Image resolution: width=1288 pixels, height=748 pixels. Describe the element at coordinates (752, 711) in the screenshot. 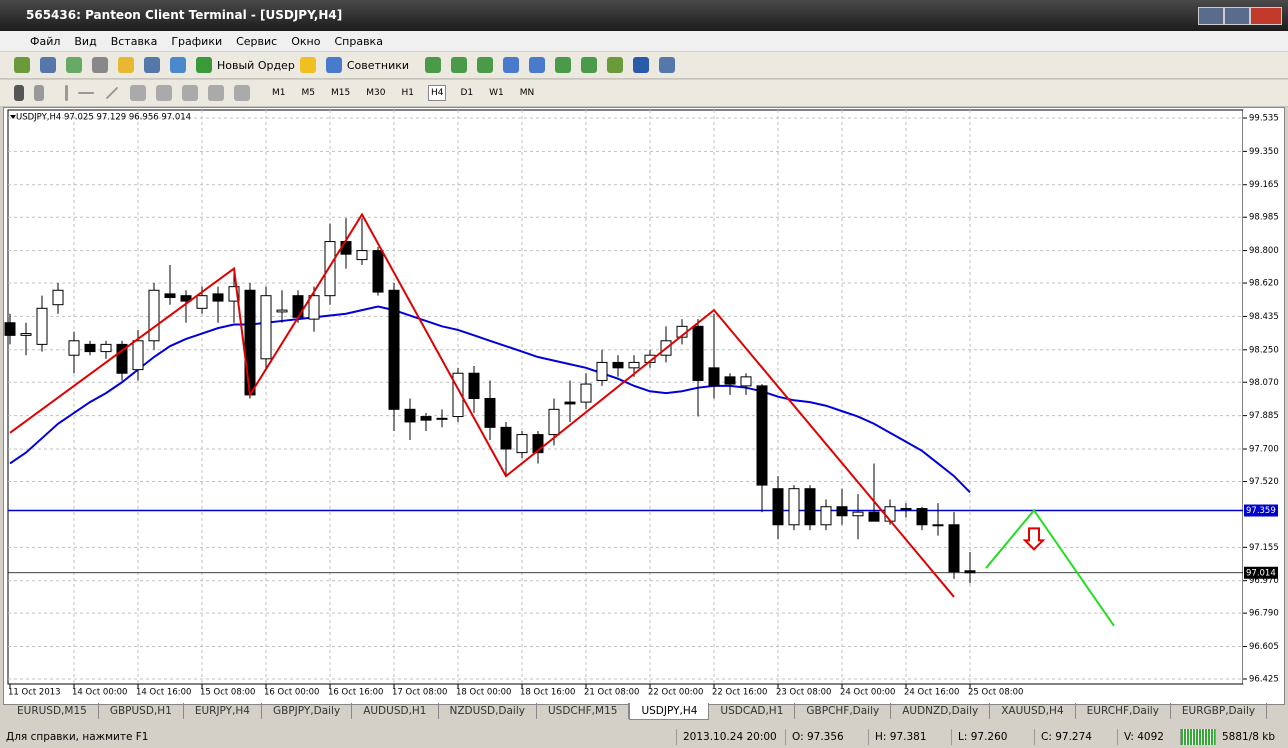

I see `chart-tab: USDCAD,H1` at that location.